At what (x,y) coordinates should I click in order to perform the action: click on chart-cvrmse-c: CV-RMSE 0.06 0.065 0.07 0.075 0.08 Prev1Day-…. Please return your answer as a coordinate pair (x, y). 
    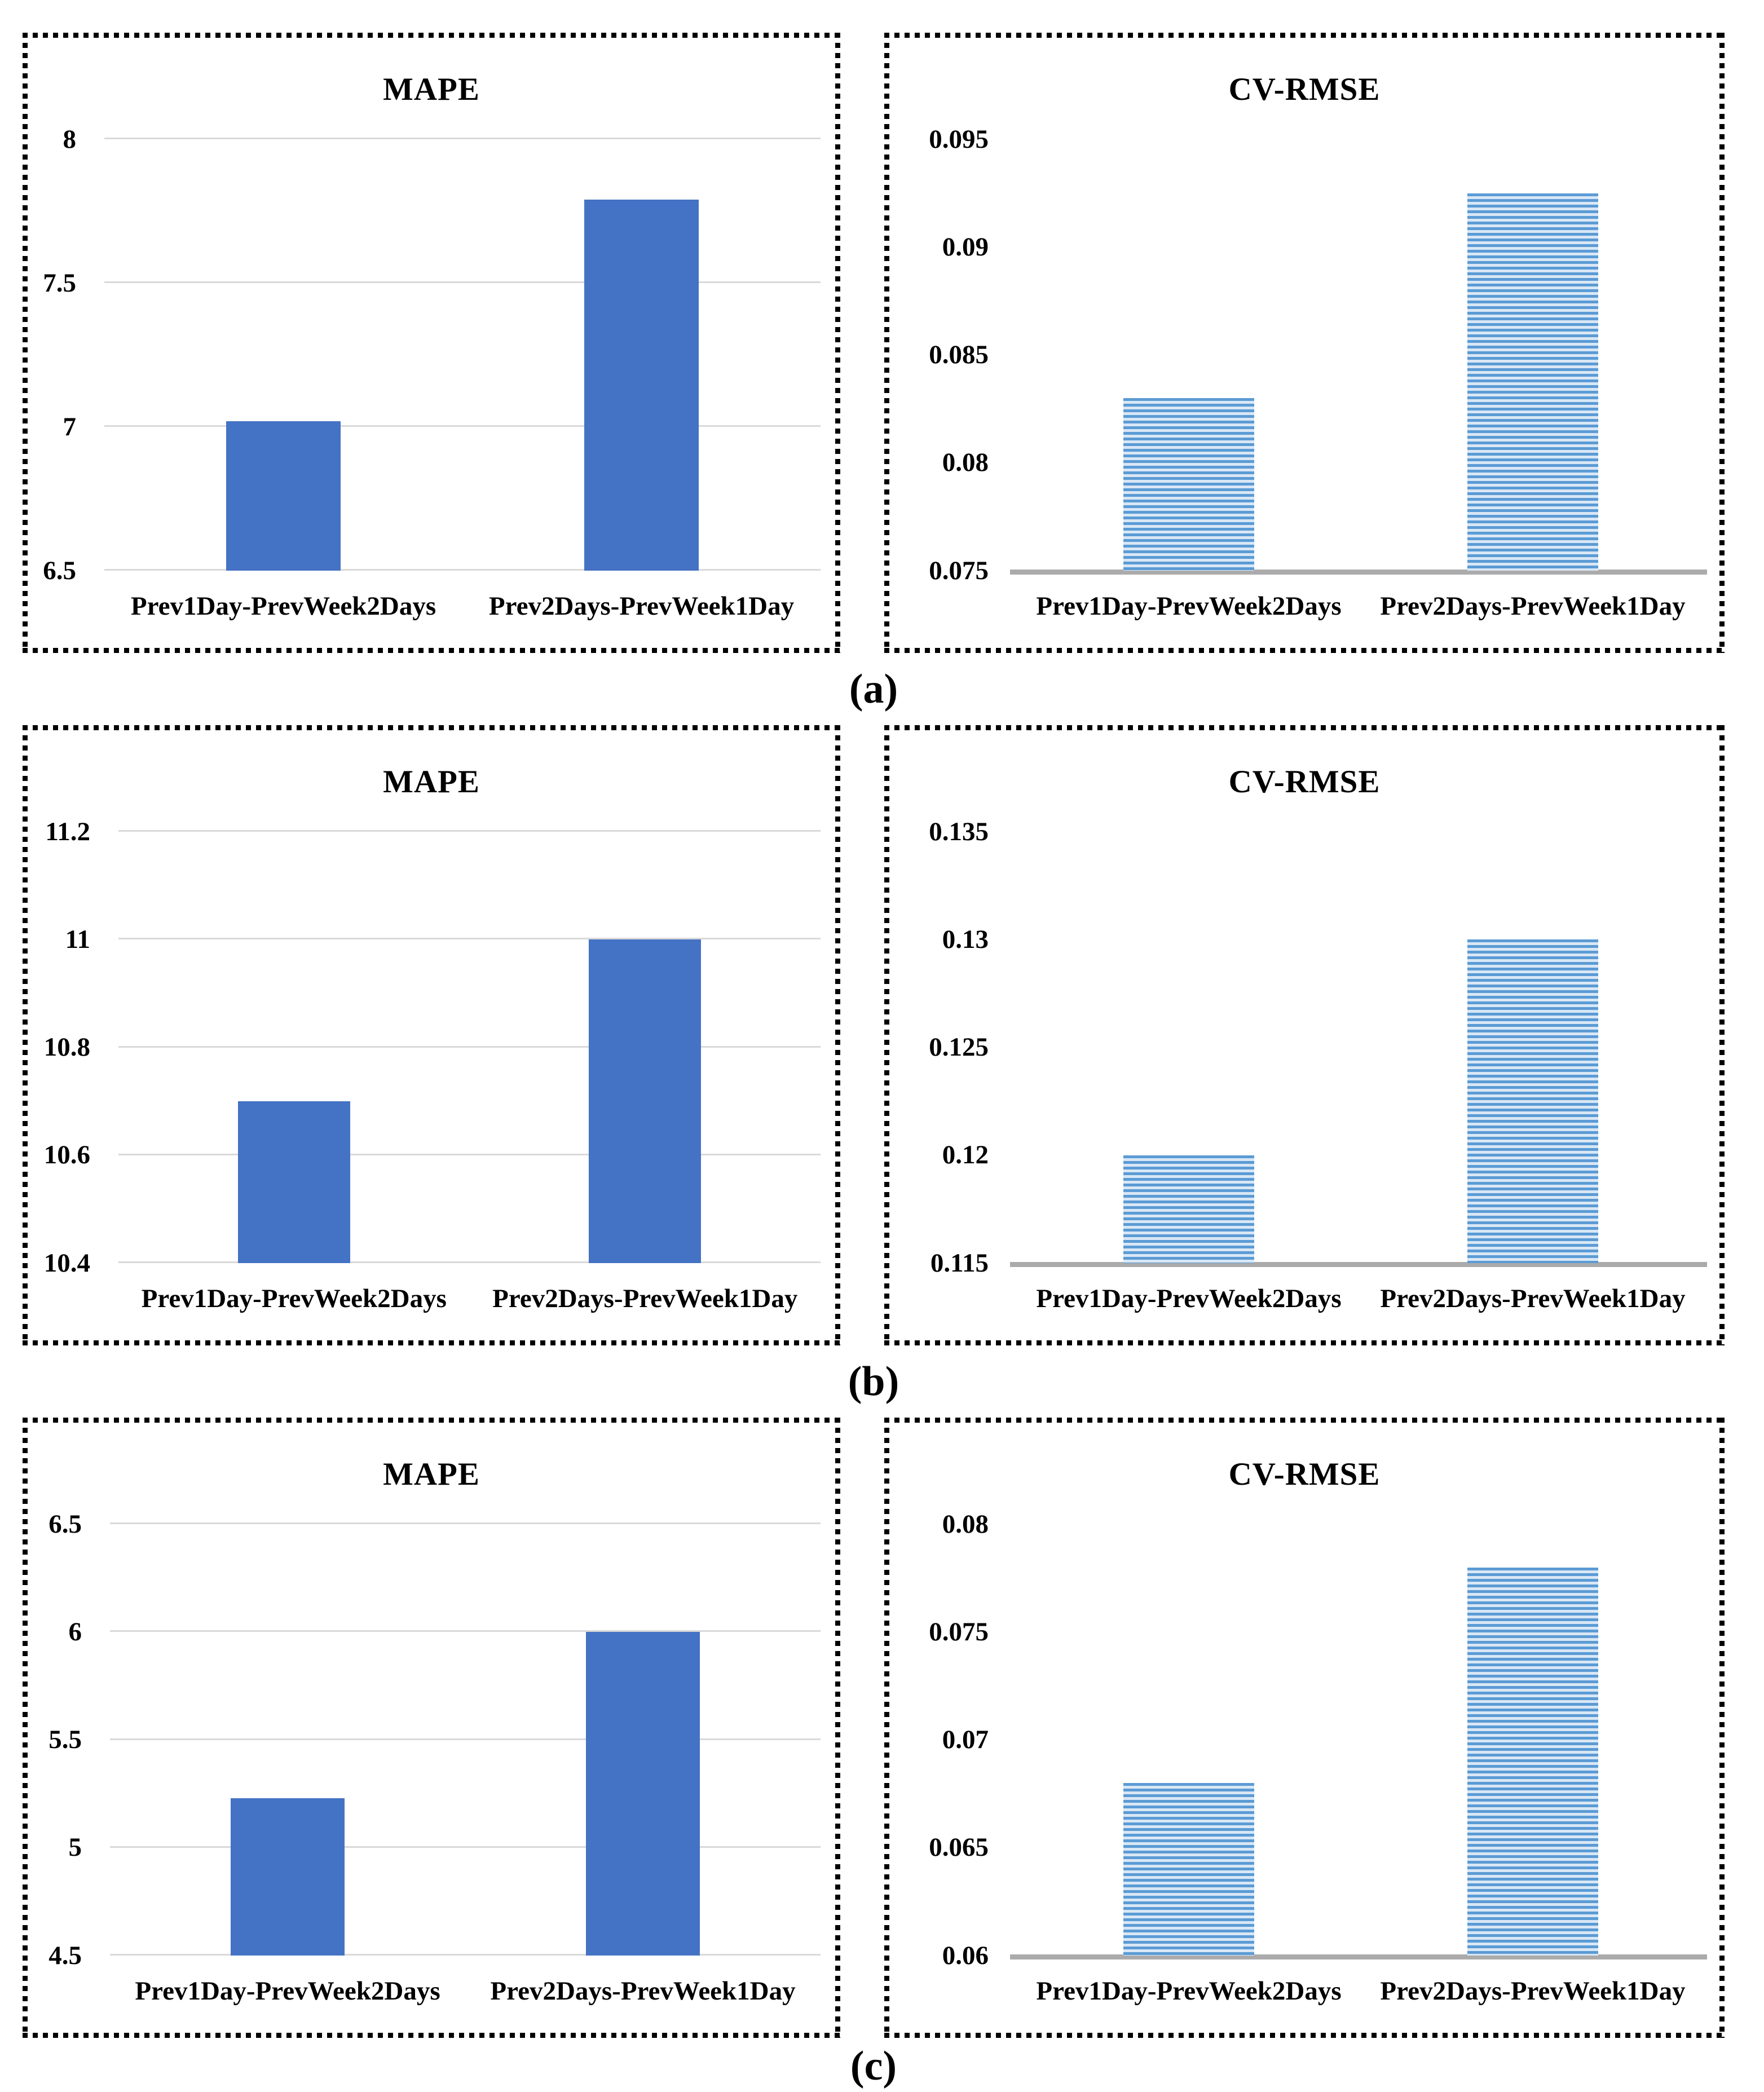
    Looking at the image, I should click on (1304, 1728).